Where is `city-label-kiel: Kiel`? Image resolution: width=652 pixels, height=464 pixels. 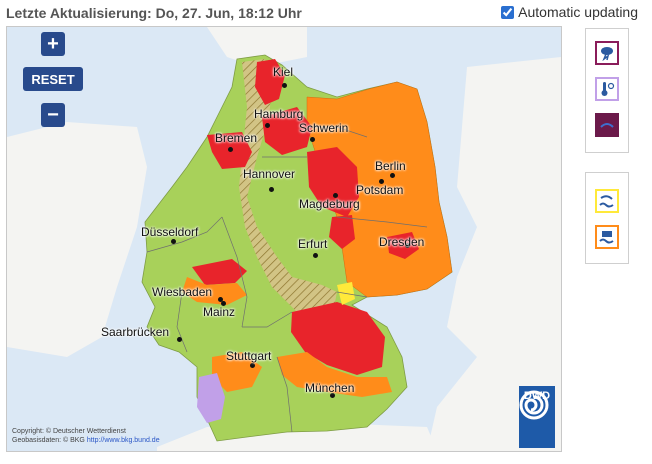 city-label-kiel: Kiel is located at coordinates (283, 72).